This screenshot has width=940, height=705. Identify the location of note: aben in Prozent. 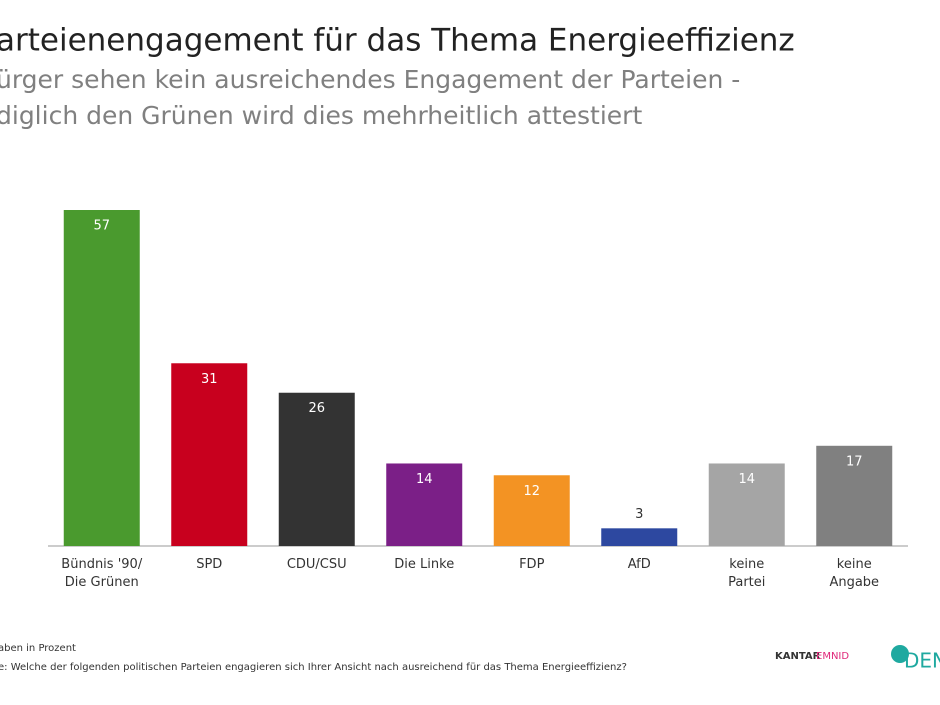
(38, 648).